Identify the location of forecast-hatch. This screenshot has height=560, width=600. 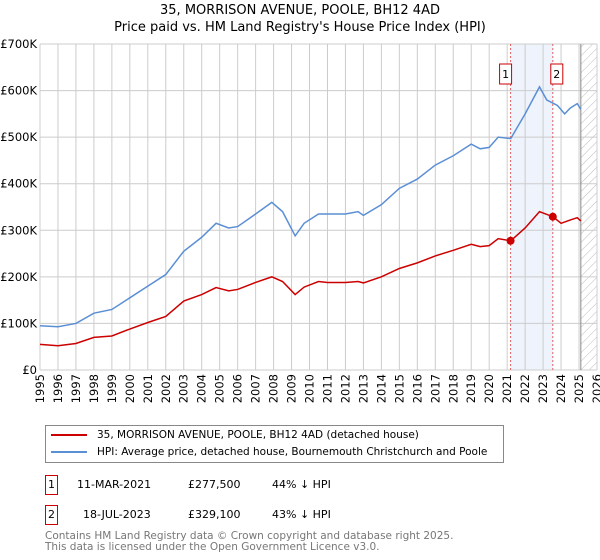
(588, 207).